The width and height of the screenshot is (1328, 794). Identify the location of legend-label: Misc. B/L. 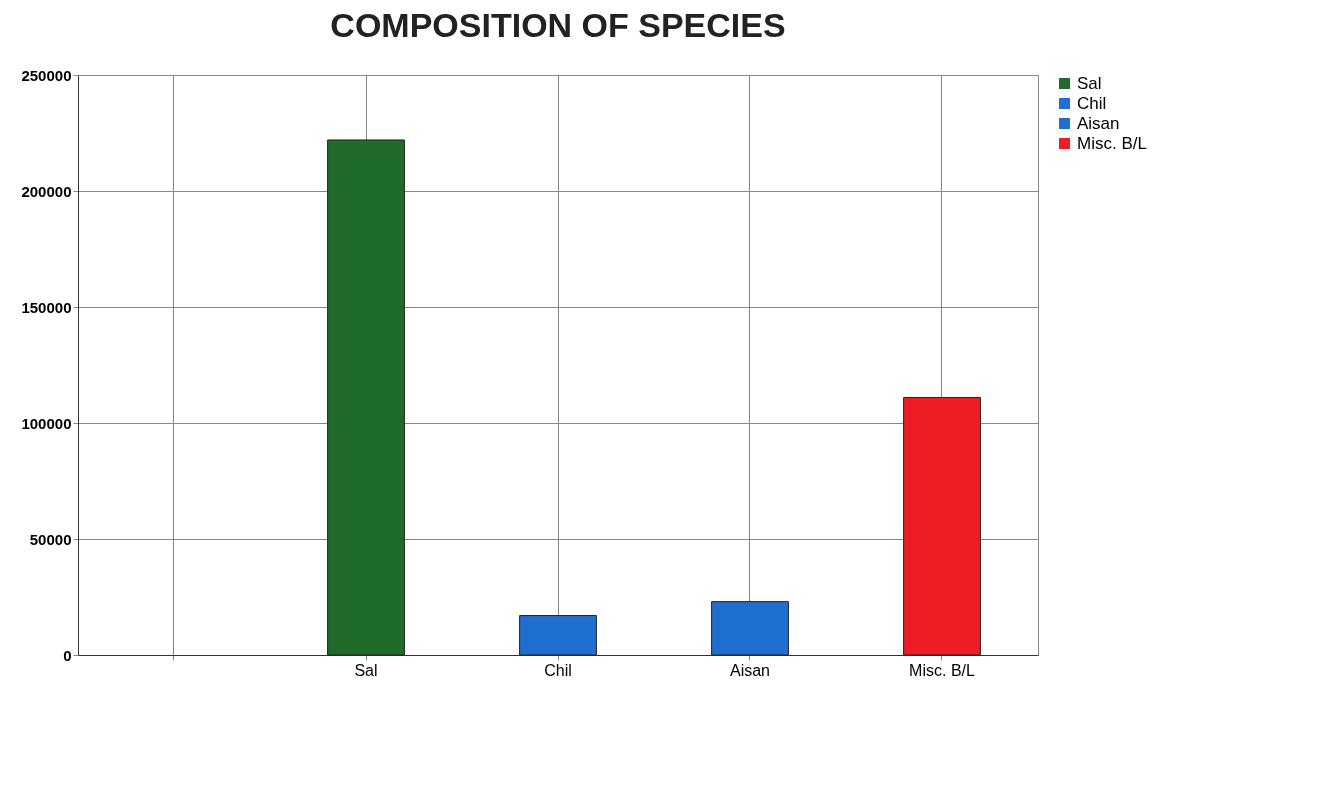
(1112, 143).